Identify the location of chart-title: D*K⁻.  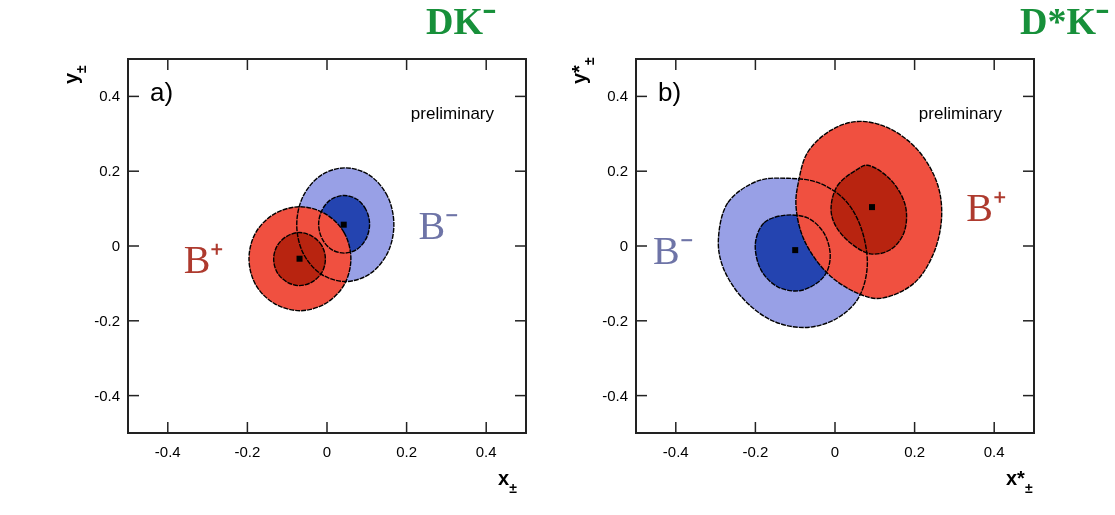
(1064, 21).